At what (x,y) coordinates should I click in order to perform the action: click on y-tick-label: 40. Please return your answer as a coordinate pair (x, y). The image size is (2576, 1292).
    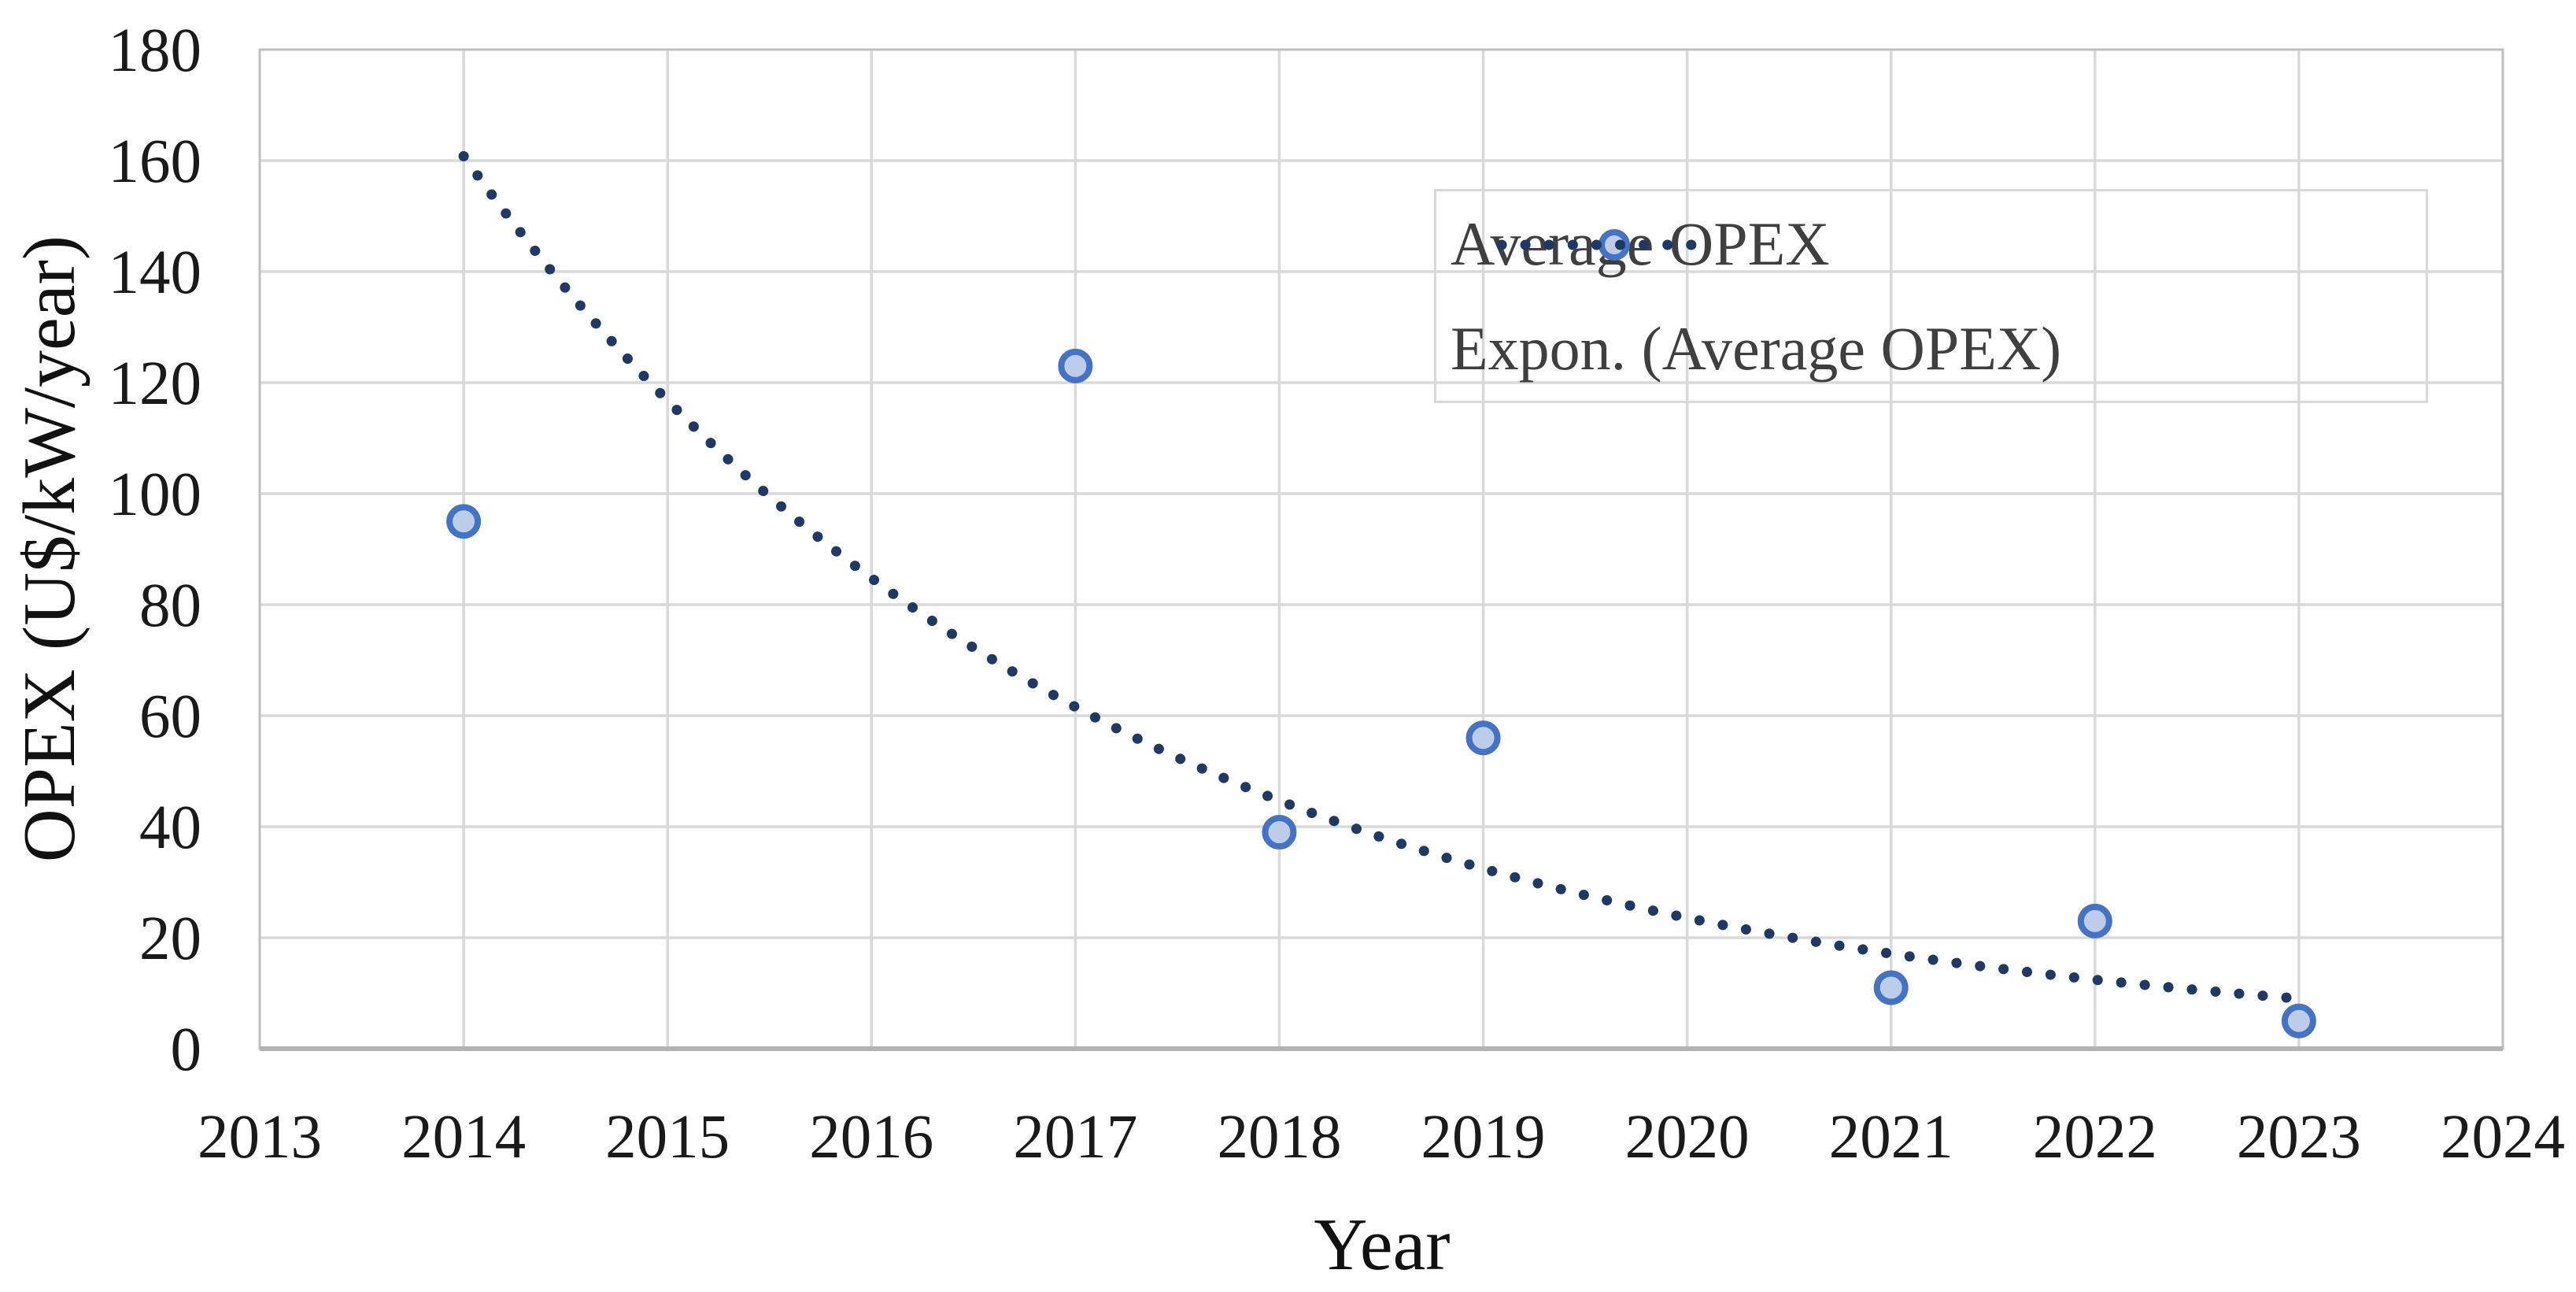
    Looking at the image, I should click on (170, 828).